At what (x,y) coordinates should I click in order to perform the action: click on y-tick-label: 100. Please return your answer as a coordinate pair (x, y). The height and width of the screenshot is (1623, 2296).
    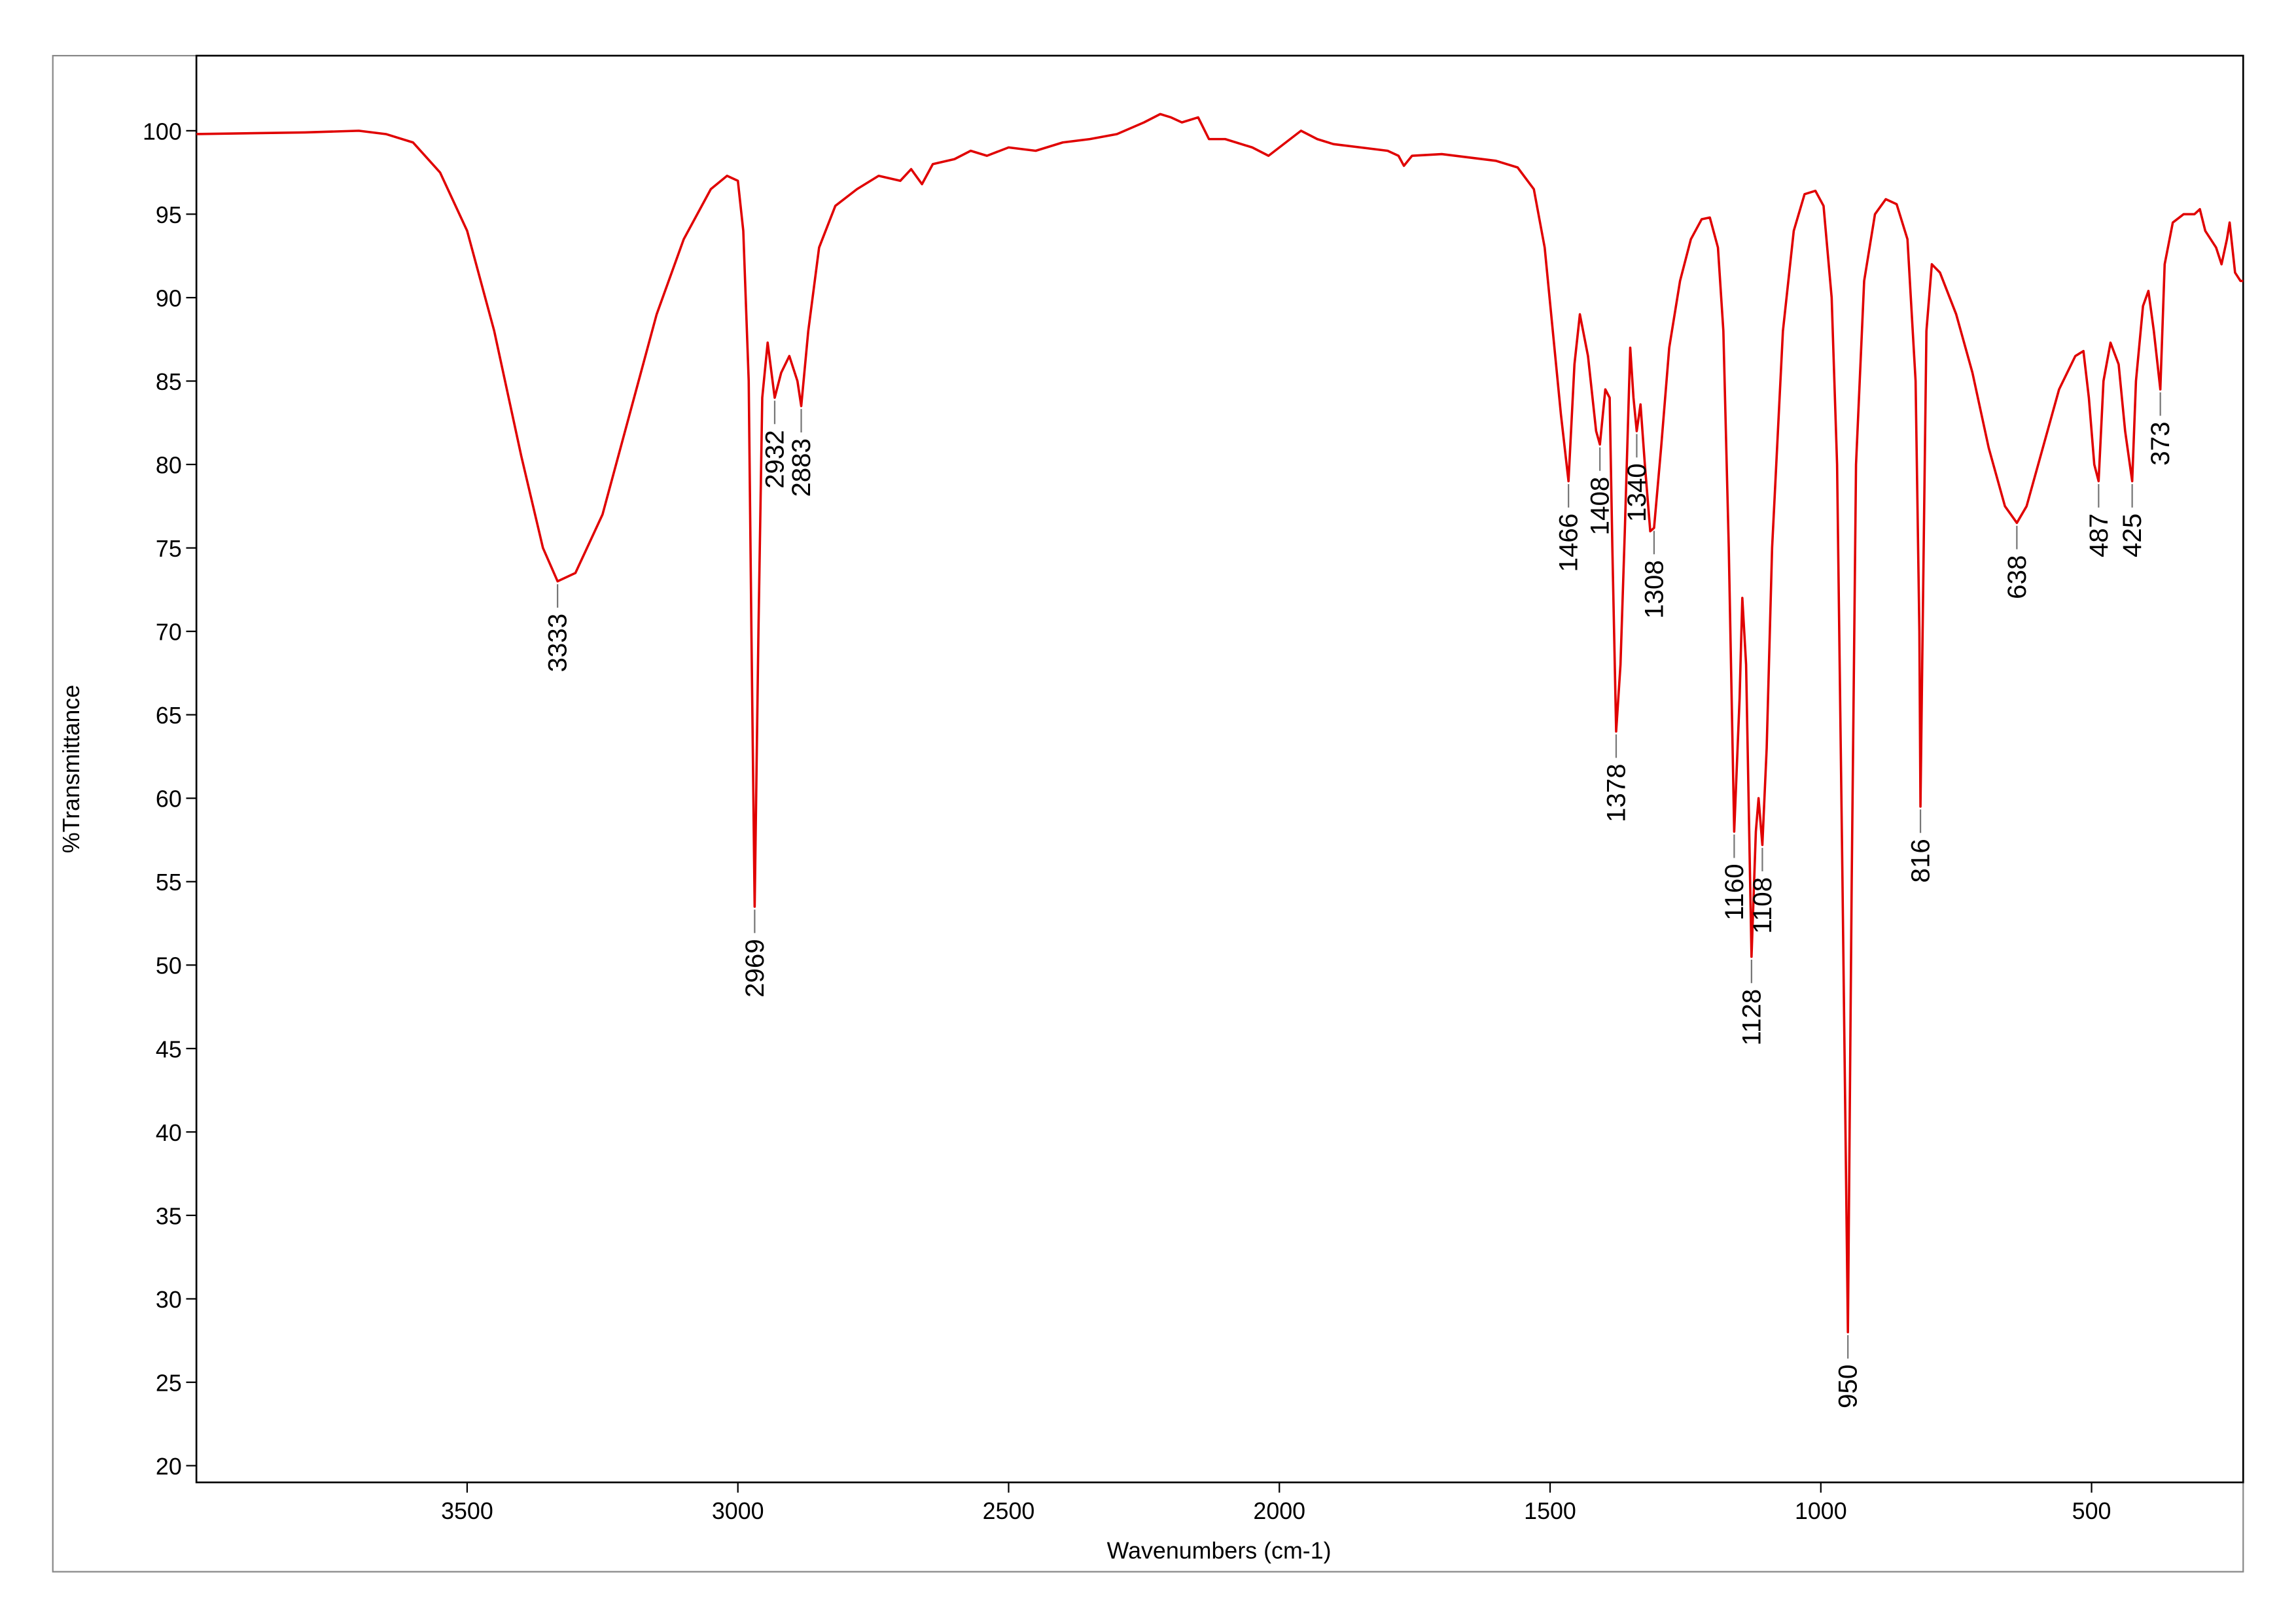
    Looking at the image, I should click on (162, 131).